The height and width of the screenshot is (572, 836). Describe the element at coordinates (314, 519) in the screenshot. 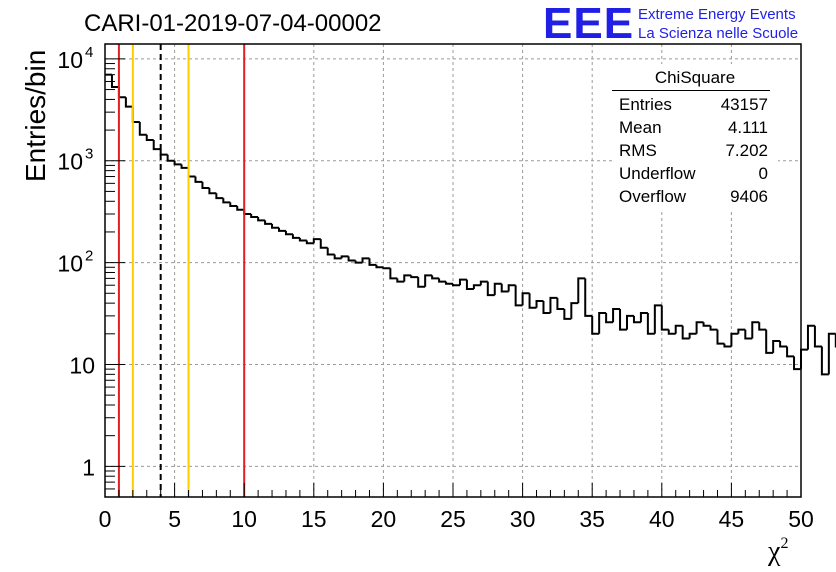

I see `x-tick-label: 15` at that location.